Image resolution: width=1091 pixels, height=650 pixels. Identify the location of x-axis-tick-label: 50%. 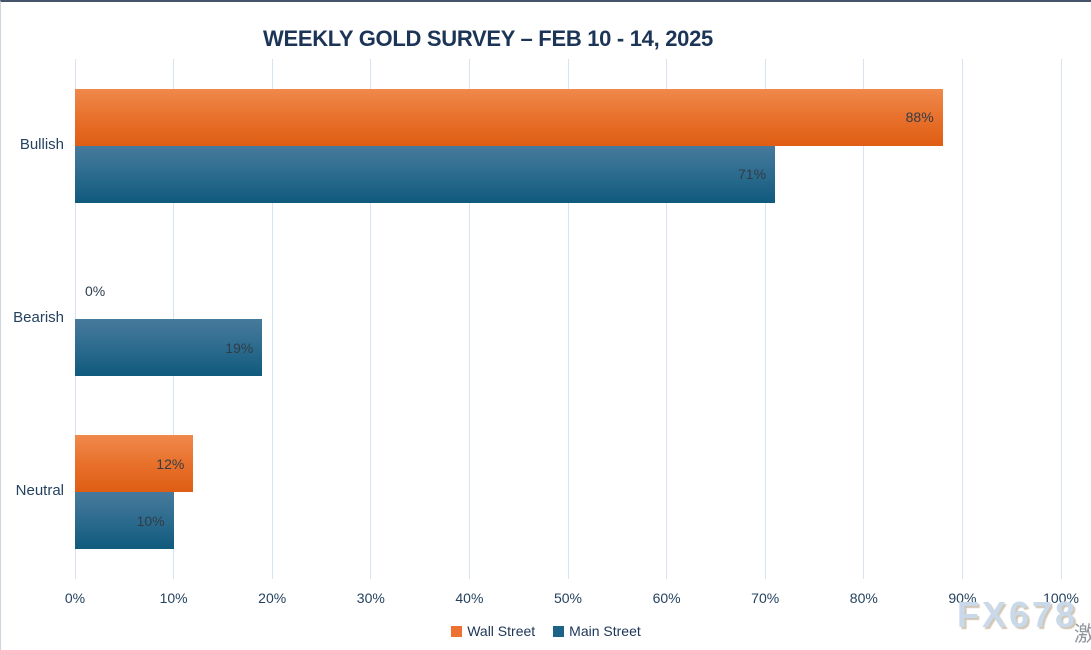
(568, 598).